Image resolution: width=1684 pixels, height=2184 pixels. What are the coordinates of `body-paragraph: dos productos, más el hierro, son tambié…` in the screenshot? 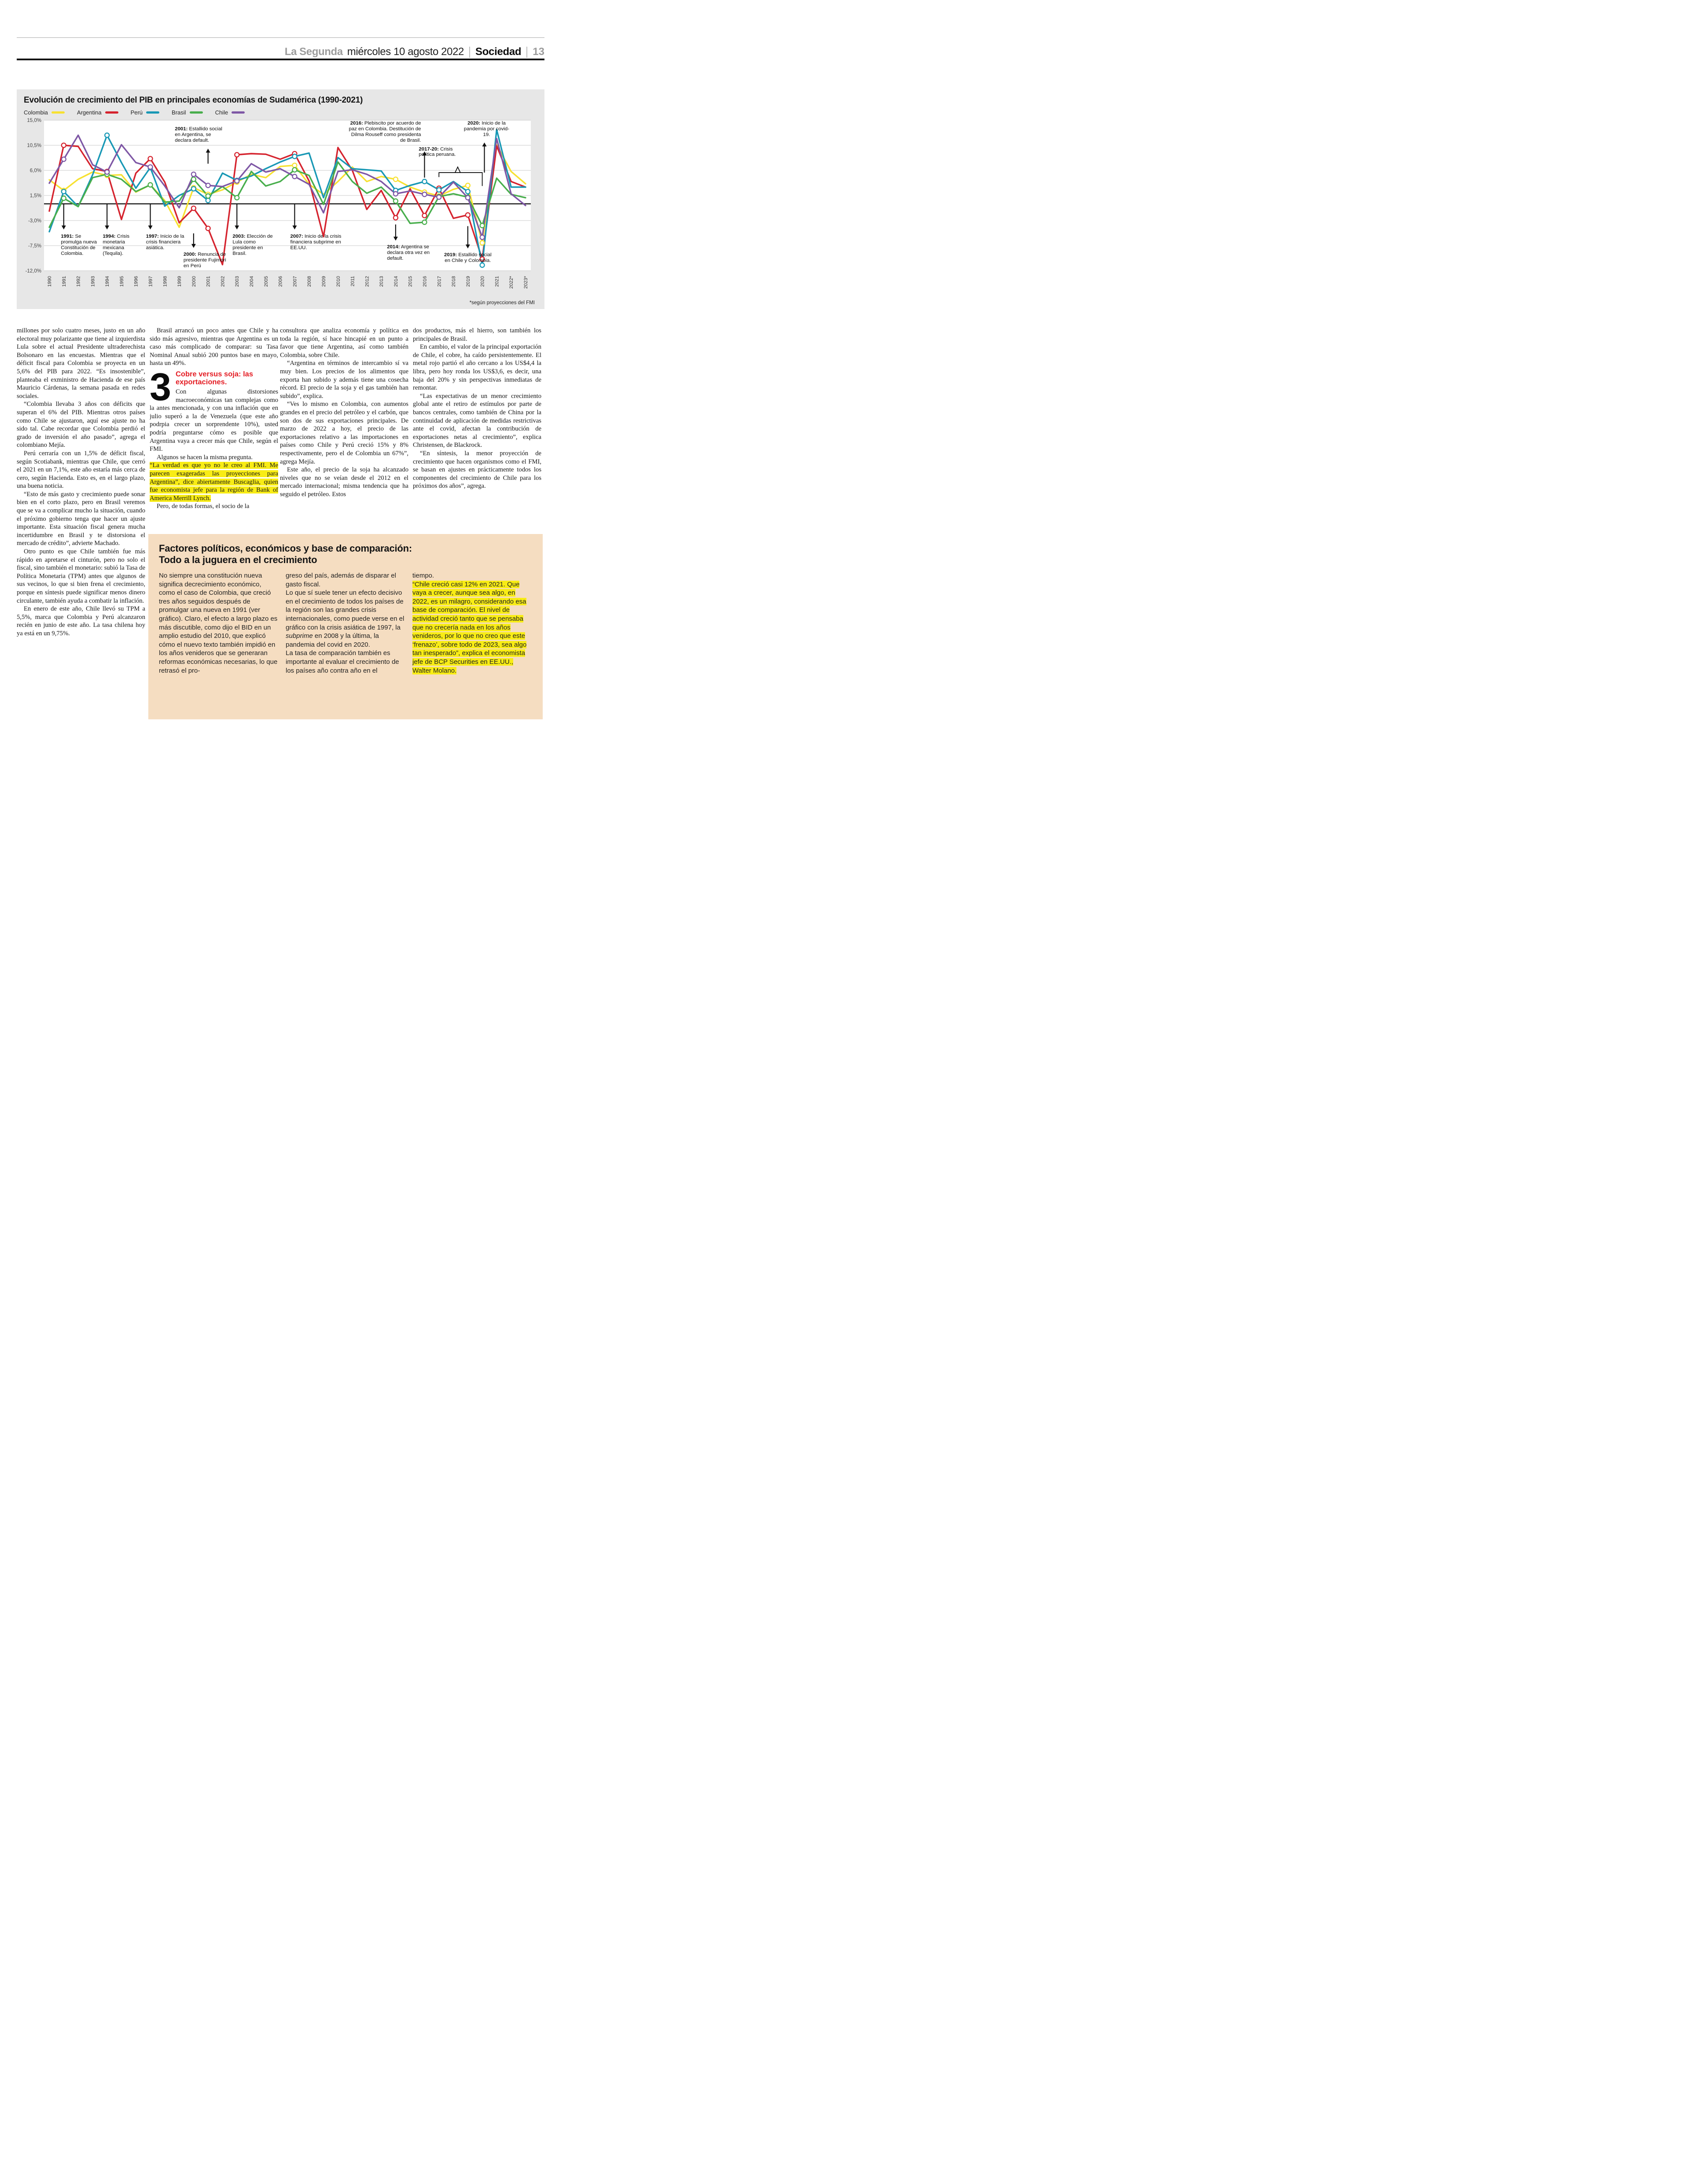 It's located at (477, 335).